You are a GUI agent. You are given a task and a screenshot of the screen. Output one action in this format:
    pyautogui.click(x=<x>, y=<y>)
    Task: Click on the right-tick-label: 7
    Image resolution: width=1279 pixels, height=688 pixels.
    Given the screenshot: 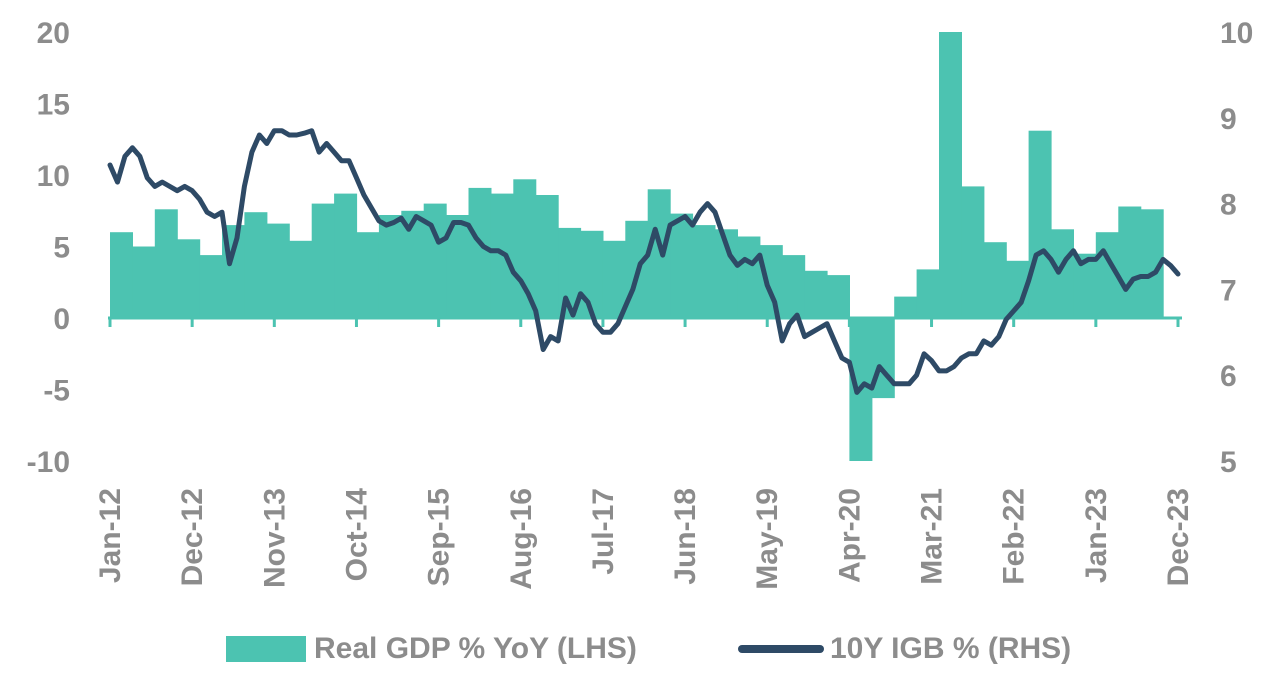 What is the action you would take?
    pyautogui.click(x=1228, y=290)
    